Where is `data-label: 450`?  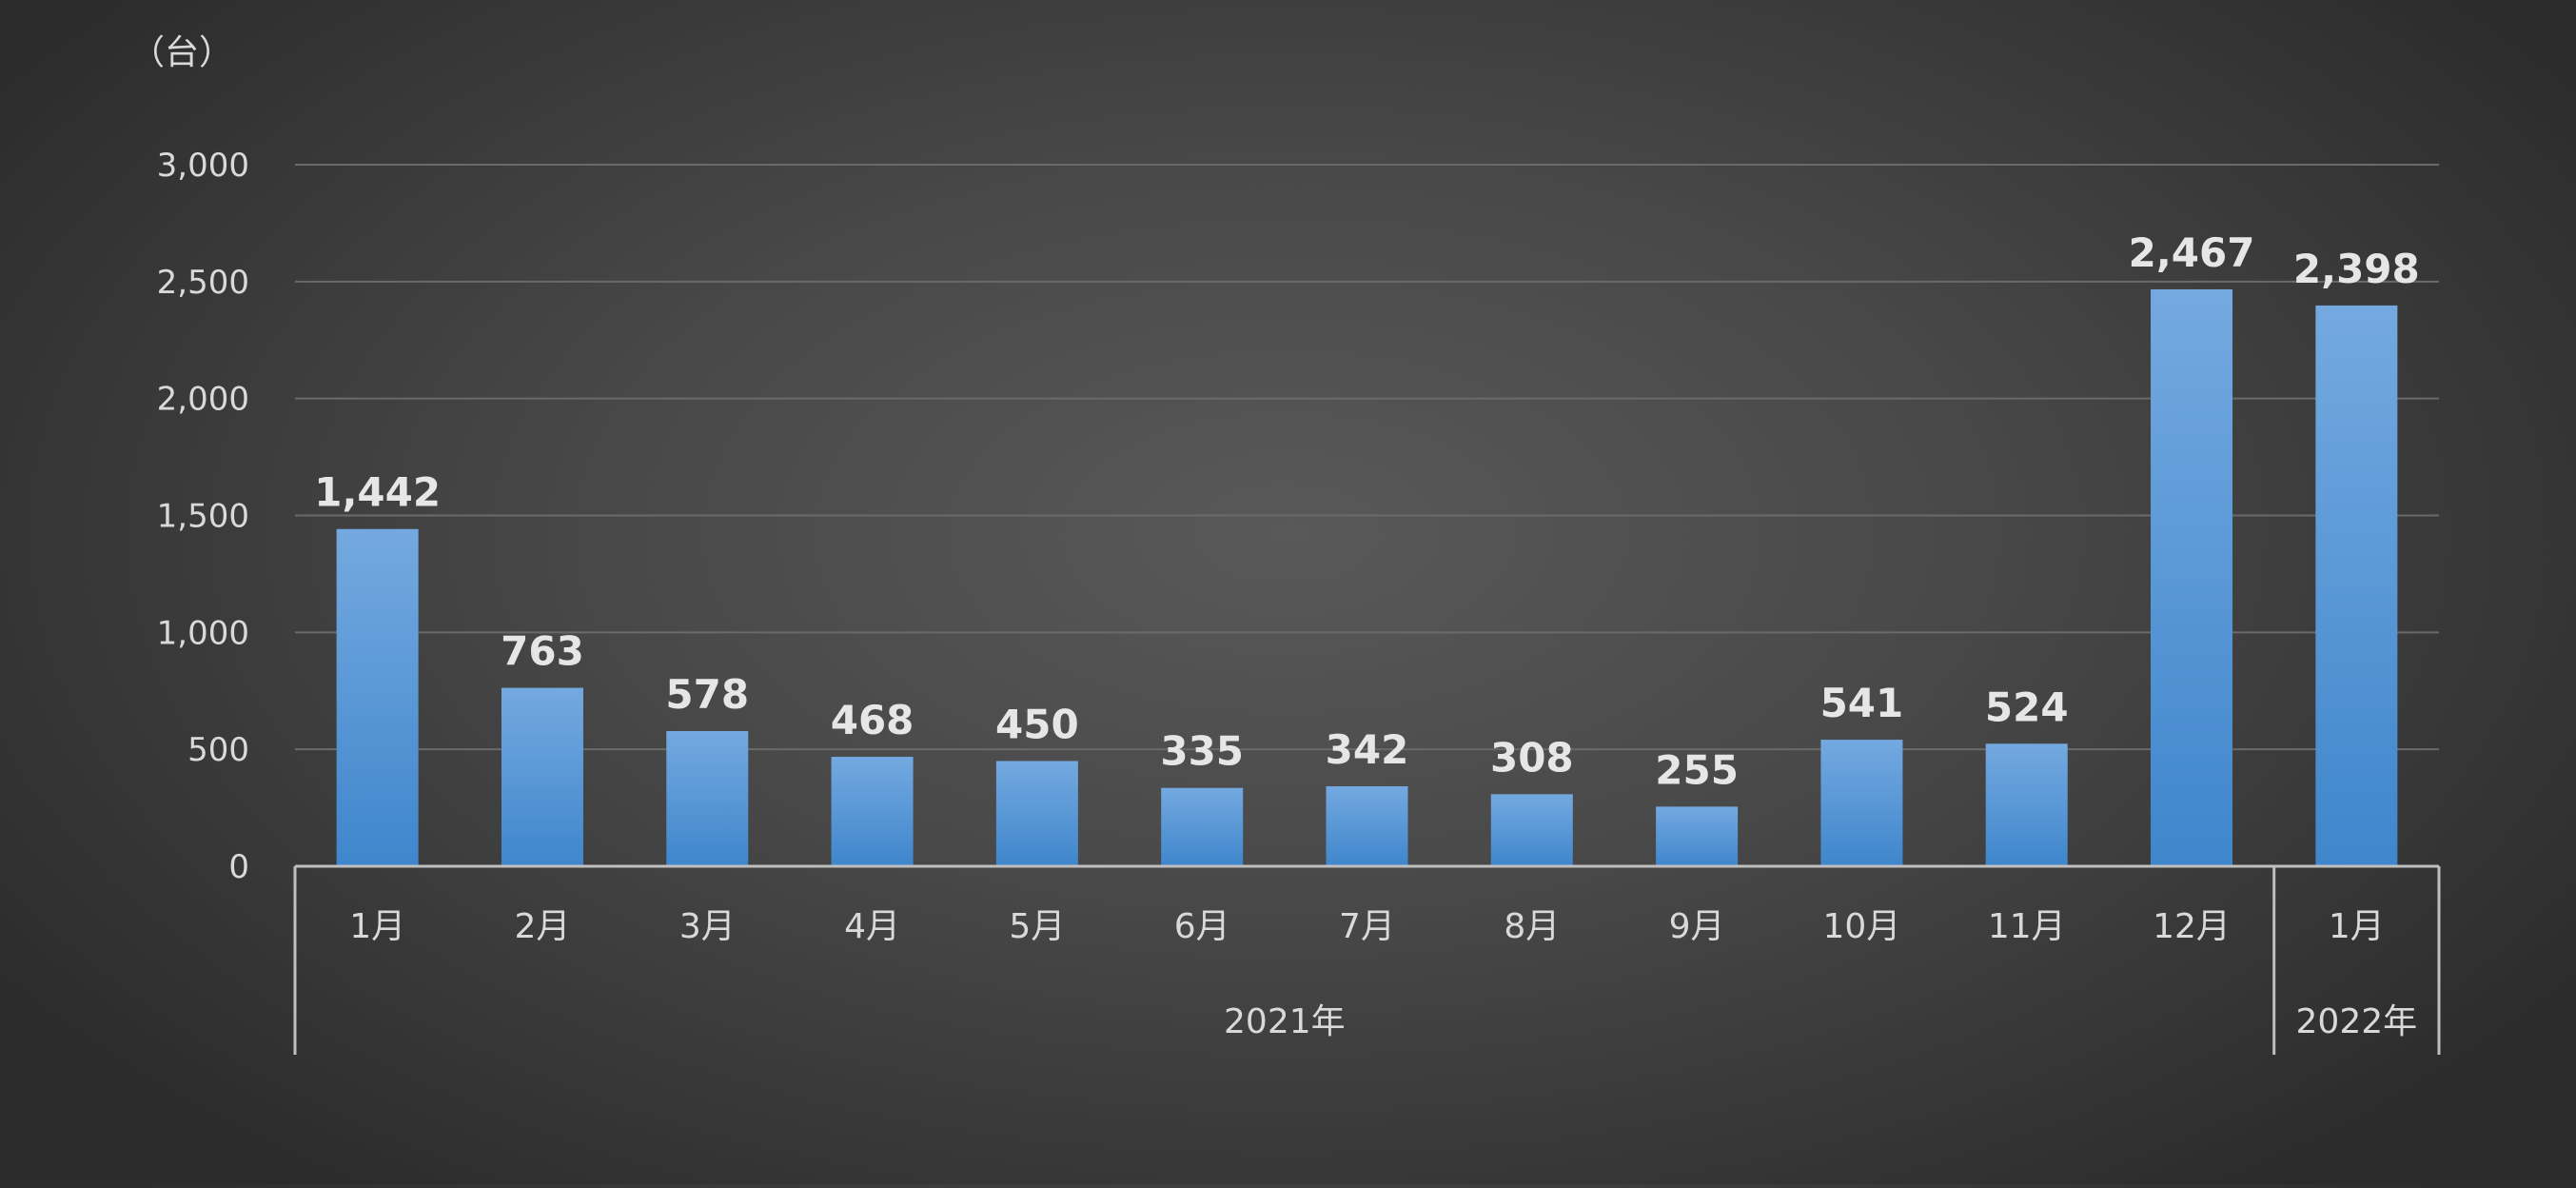 data-label: 450 is located at coordinates (1037, 724).